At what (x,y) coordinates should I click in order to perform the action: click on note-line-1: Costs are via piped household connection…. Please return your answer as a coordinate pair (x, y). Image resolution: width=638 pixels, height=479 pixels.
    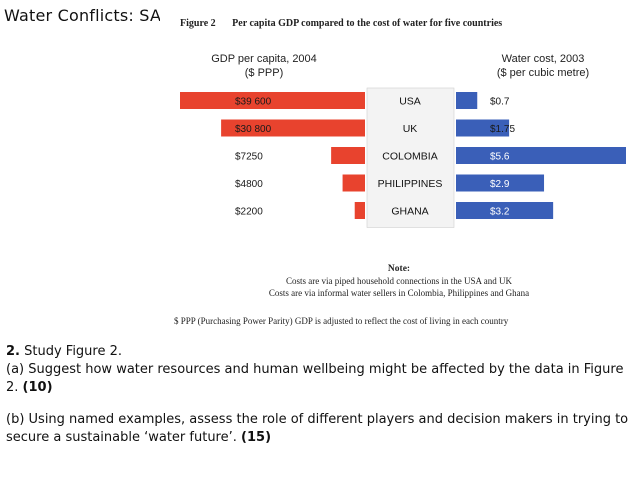
    Looking at the image, I should click on (399, 281).